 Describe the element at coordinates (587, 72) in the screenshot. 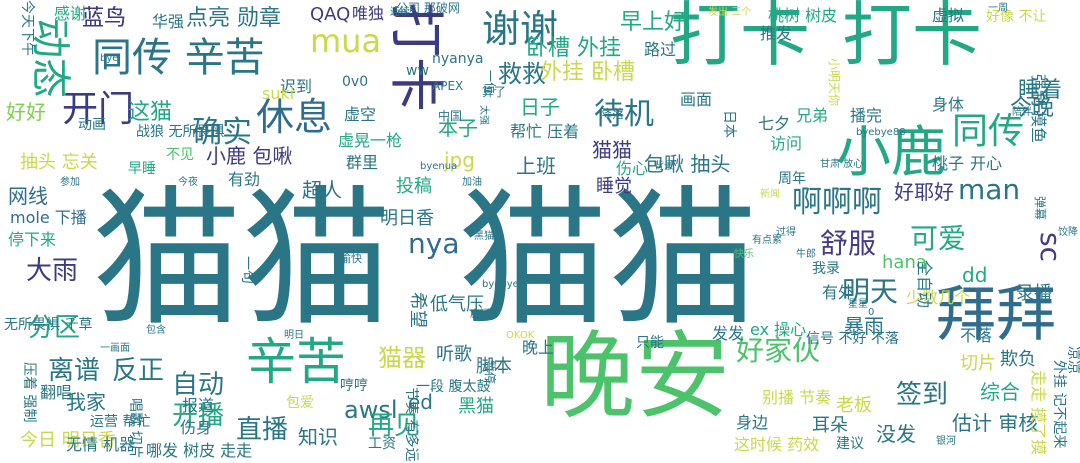

I see `cloud-word: 外挂 卧槽` at that location.